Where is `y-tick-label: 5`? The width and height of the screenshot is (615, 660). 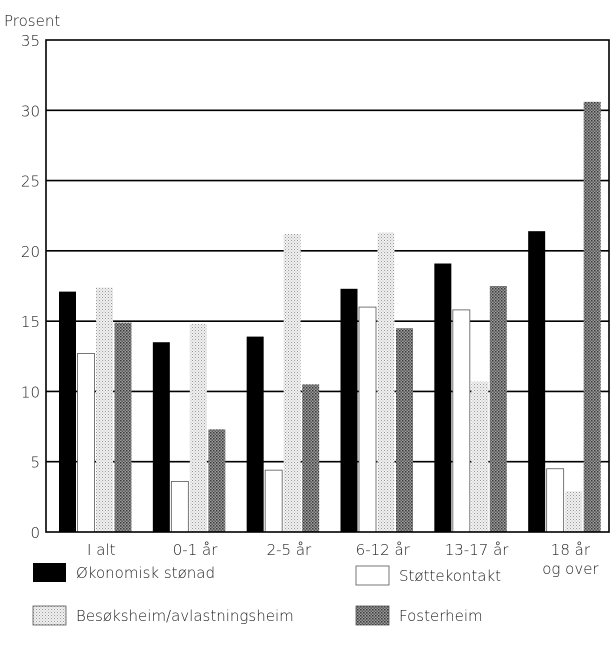 y-tick-label: 5 is located at coordinates (35, 463).